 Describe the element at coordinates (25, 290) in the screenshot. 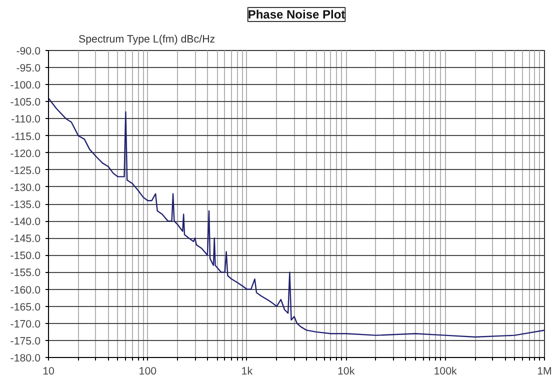

I see `y-tick-label: -160.0` at that location.